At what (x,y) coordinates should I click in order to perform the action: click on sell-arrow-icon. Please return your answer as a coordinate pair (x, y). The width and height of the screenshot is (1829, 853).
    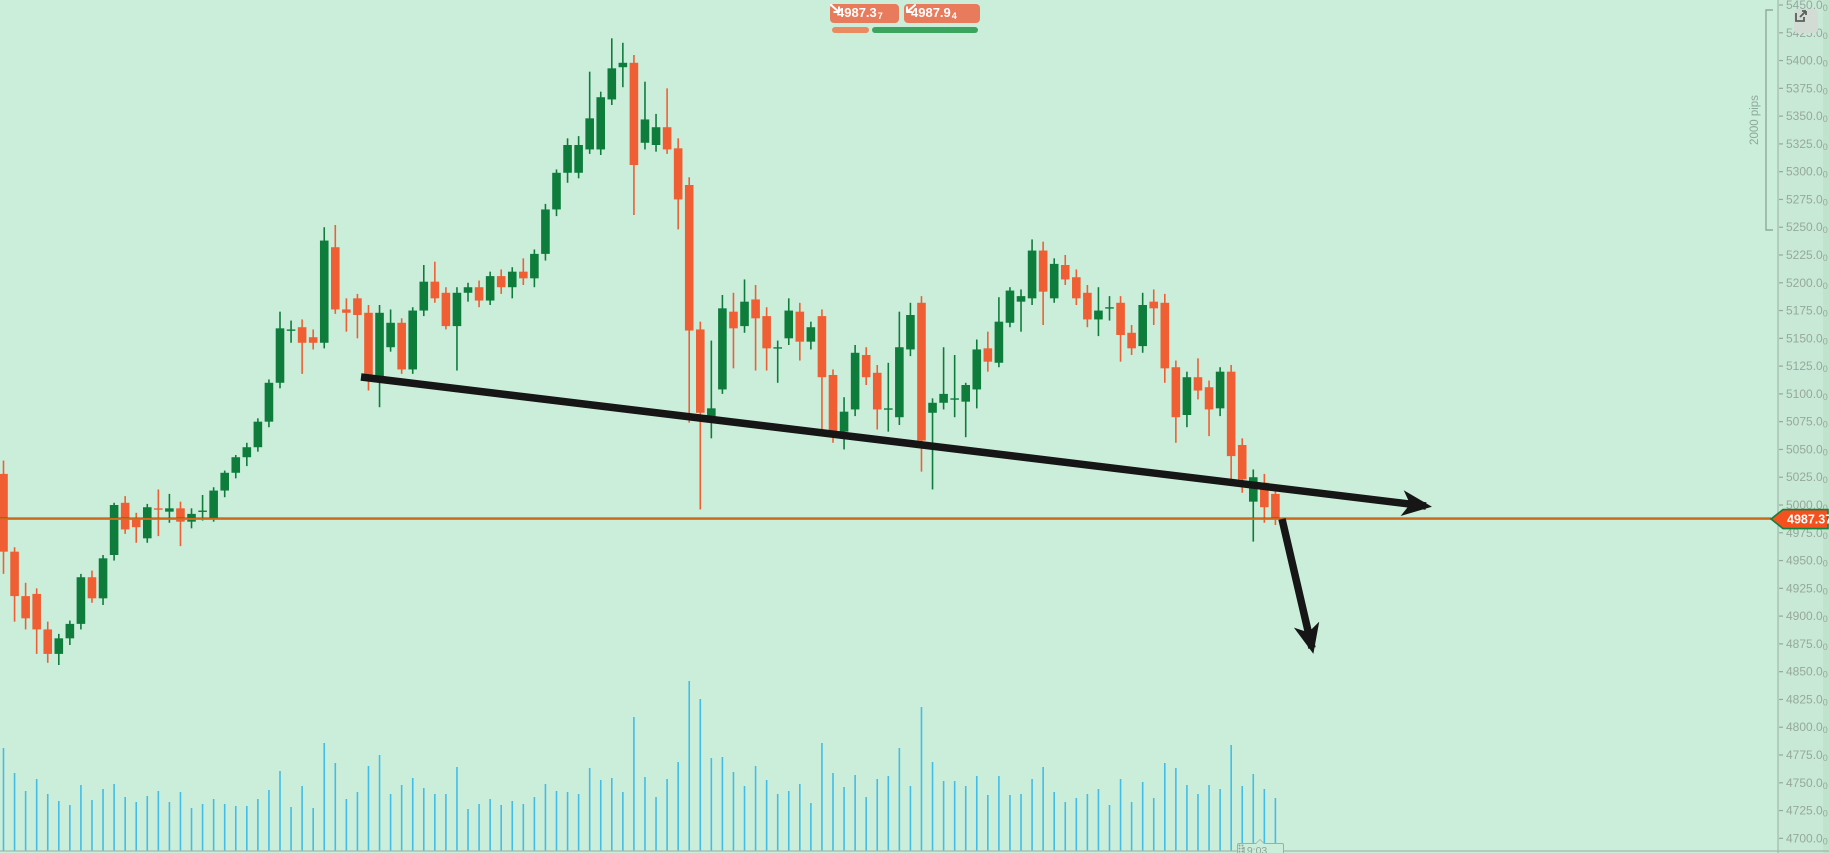
    Looking at the image, I should click on (835, 8).